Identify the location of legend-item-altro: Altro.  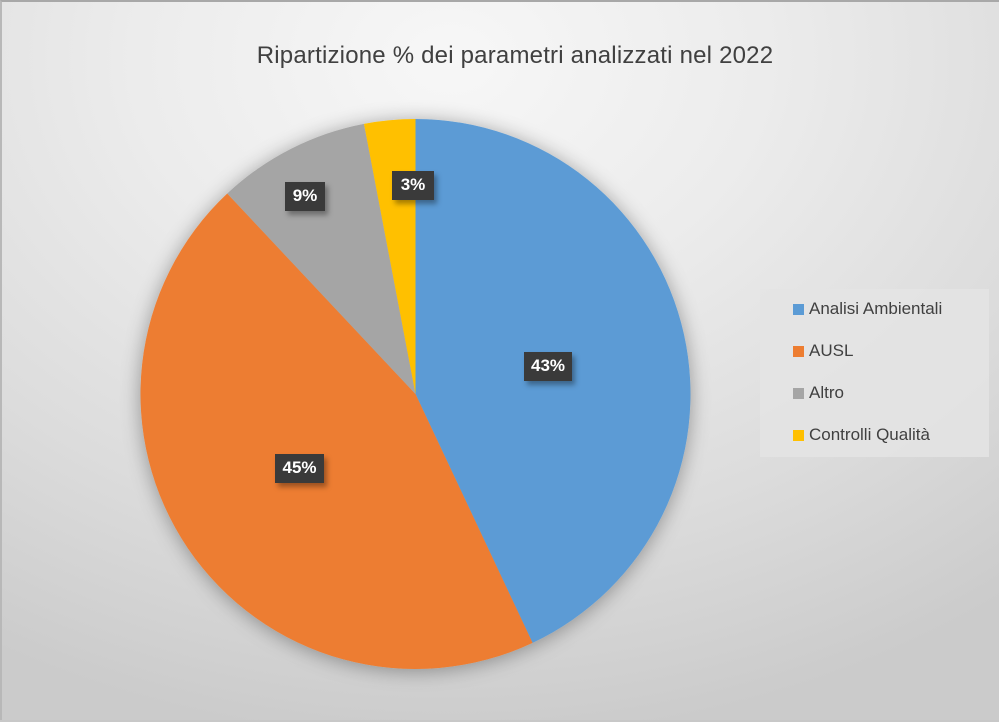
(818, 393).